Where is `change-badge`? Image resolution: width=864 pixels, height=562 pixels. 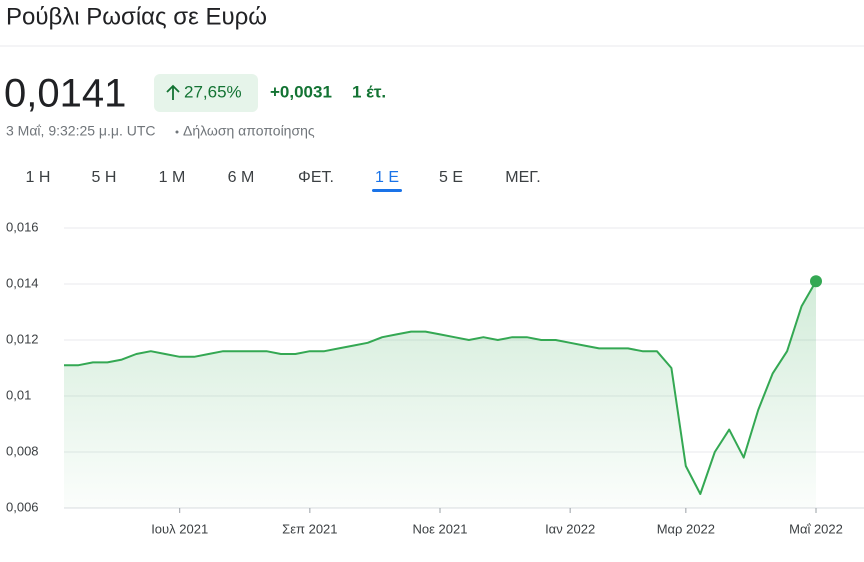 change-badge is located at coordinates (206, 93).